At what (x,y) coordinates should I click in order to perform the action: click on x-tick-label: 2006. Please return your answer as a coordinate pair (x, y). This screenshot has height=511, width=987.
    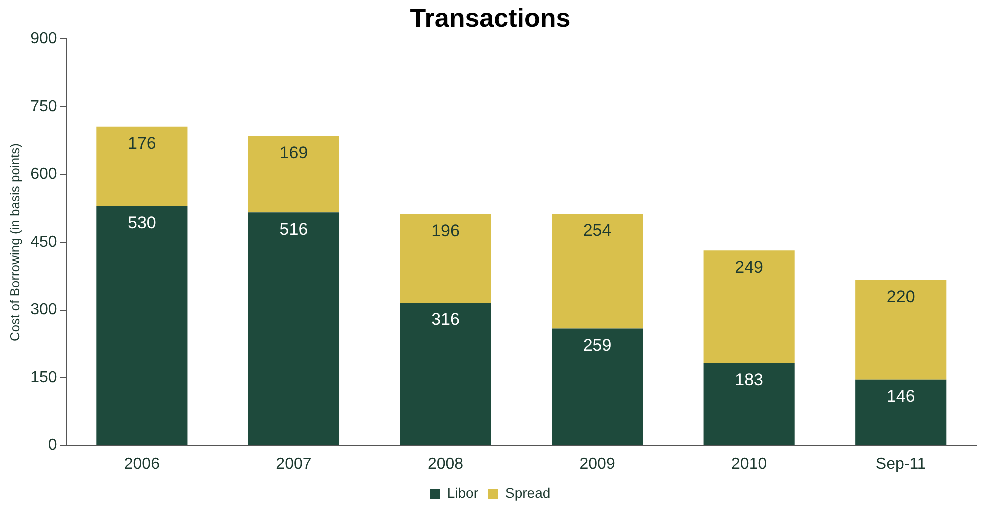
    Looking at the image, I should click on (142, 464).